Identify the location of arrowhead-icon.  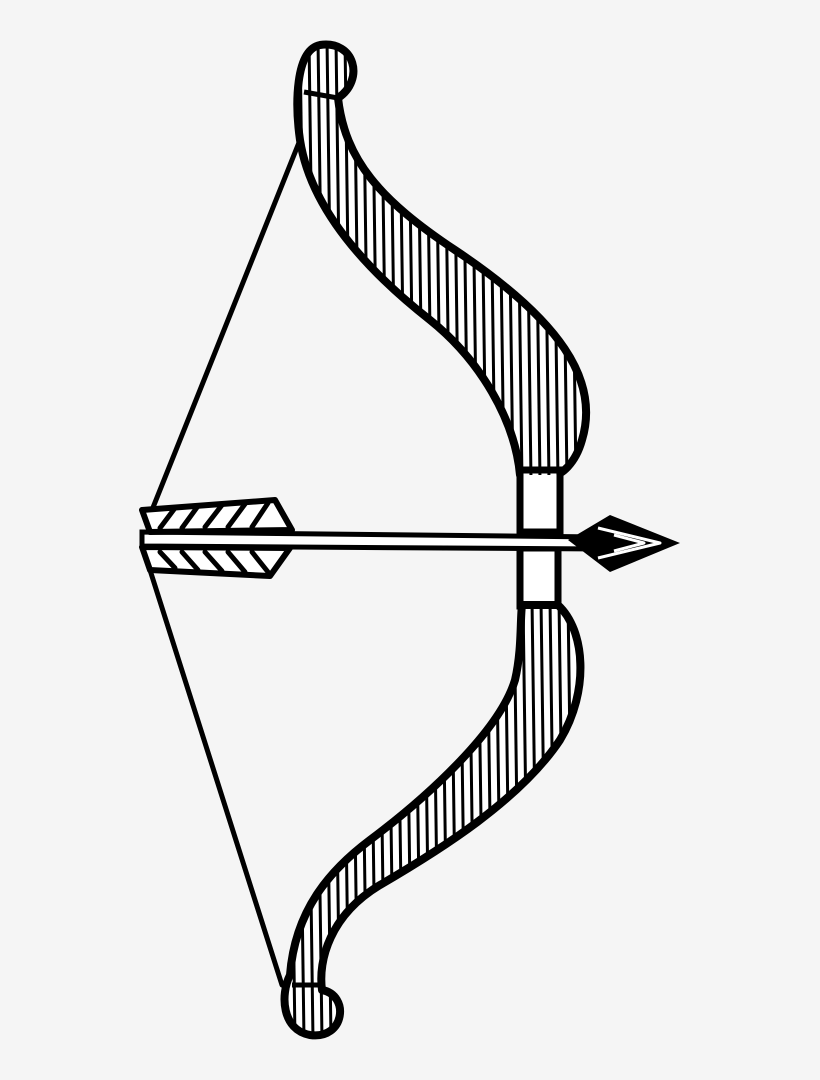
(624, 543).